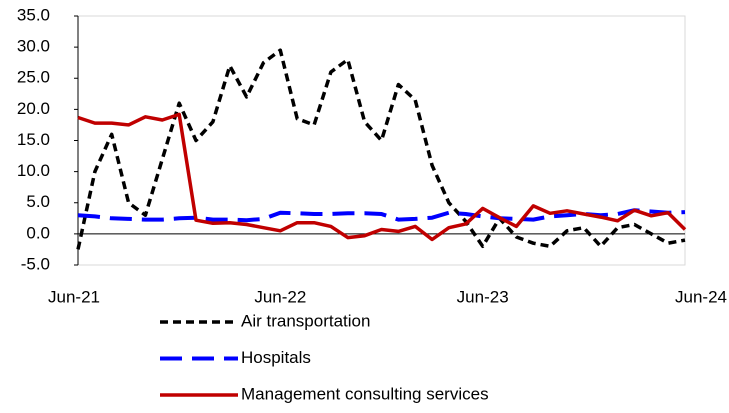  What do you see at coordinates (33, 14) in the screenshot?
I see `y-tick-label: 35.0` at bounding box center [33, 14].